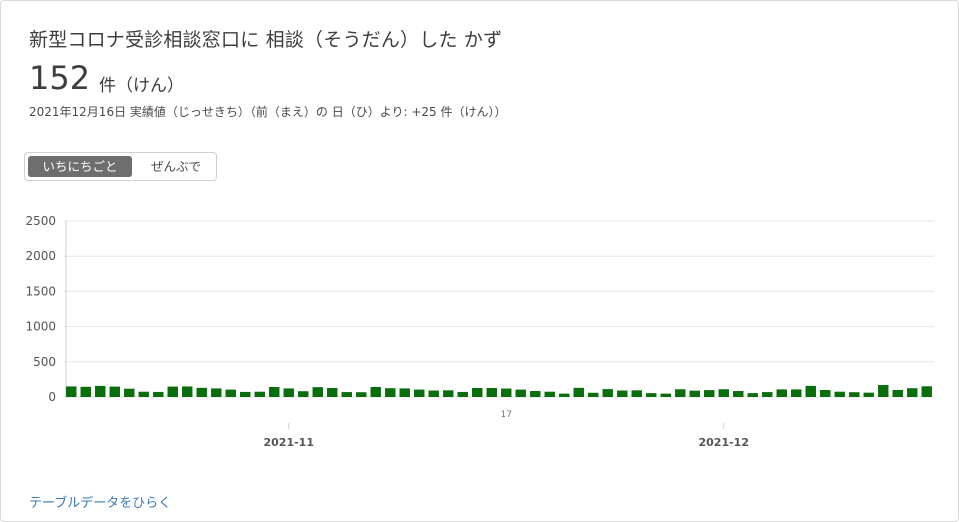  Describe the element at coordinates (266, 40) in the screenshot. I see `card-title: 新型コロナ受診相談窓口に 相談（そうだん）した かず` at that location.